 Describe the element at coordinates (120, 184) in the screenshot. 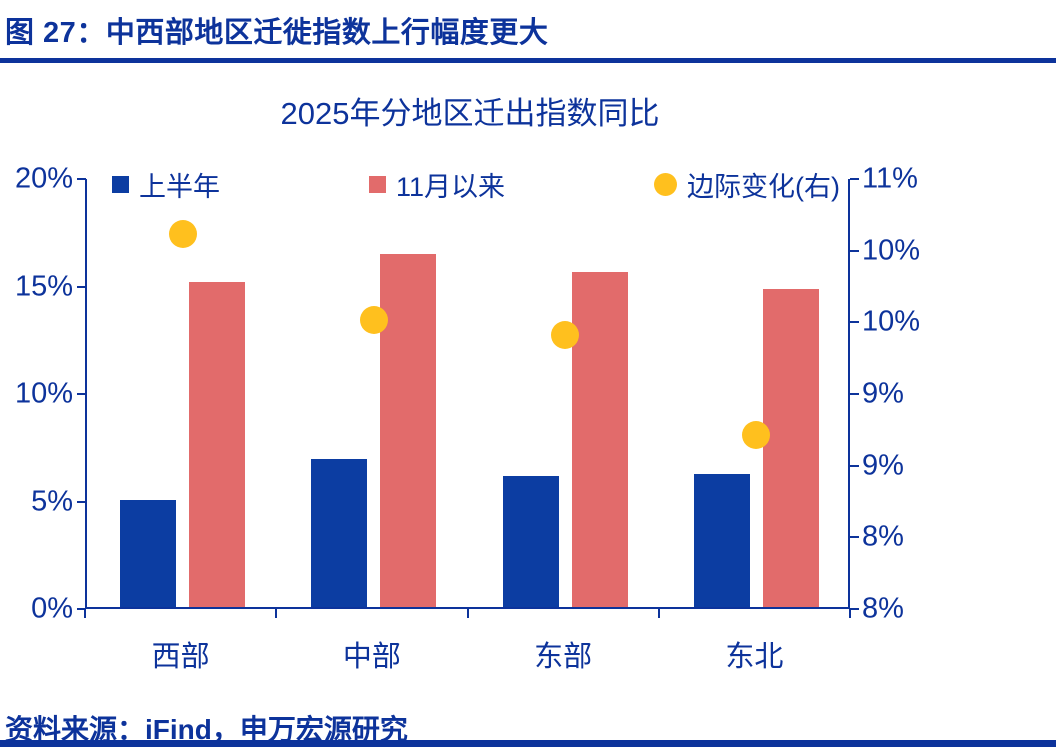

I see `legend-blue-square-icon` at that location.